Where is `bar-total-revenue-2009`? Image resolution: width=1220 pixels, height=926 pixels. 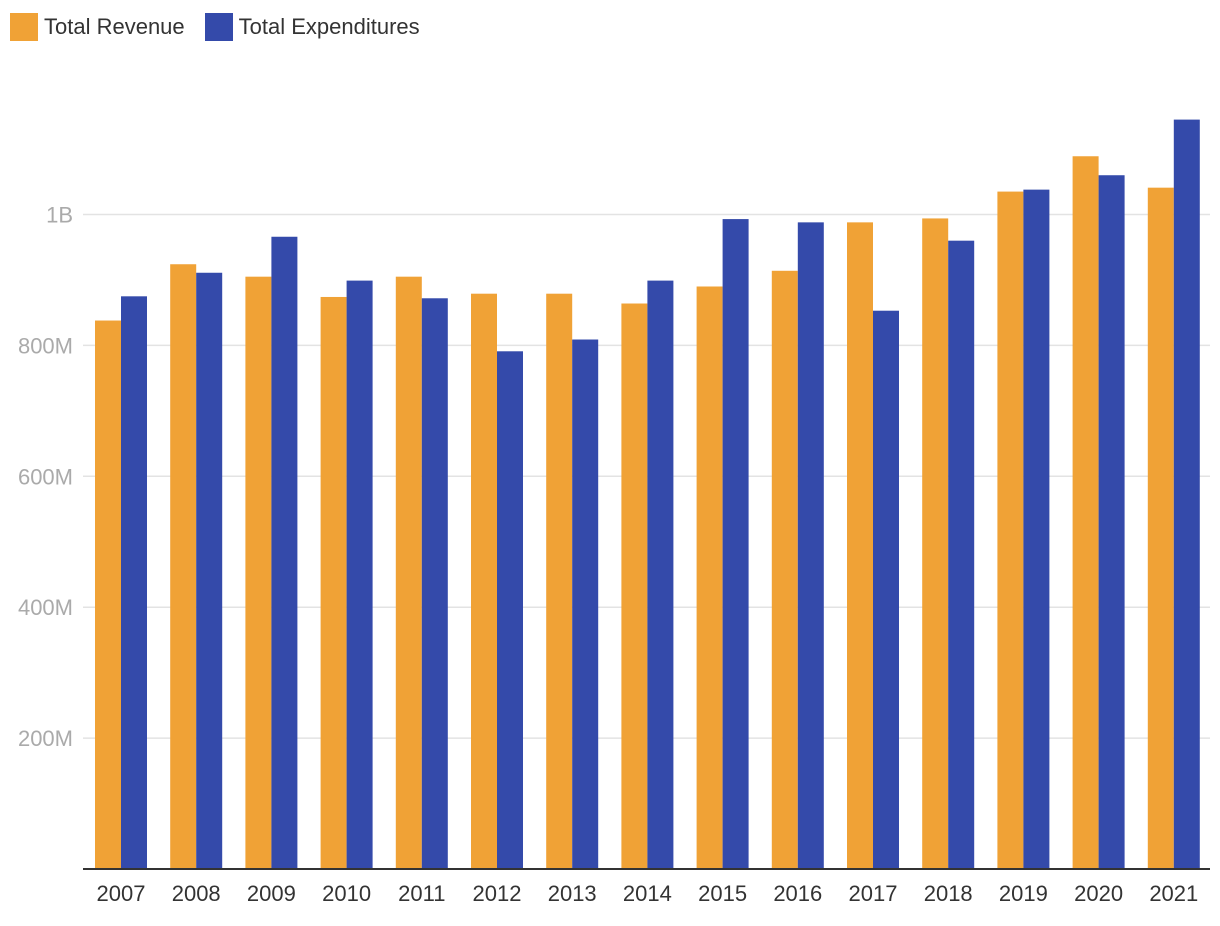
bar-total-revenue-2009 is located at coordinates (258, 572).